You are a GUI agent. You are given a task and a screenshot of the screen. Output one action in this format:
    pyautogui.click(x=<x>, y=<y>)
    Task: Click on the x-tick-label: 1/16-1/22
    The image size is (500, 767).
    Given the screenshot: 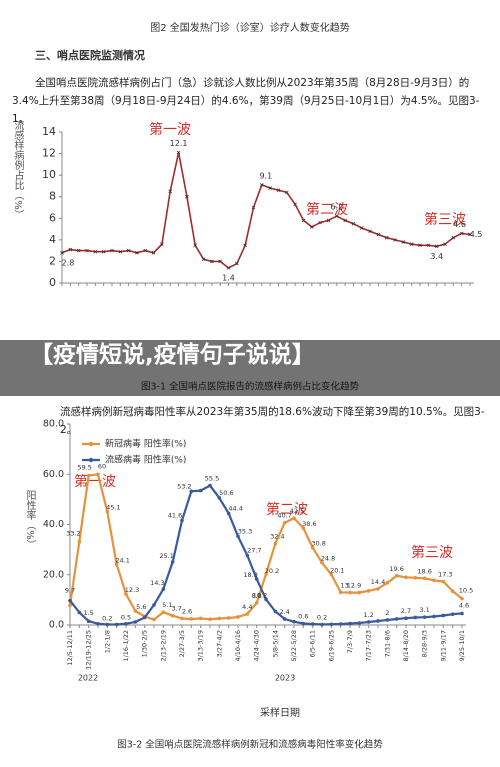 What is the action you would take?
    pyautogui.click(x=126, y=646)
    